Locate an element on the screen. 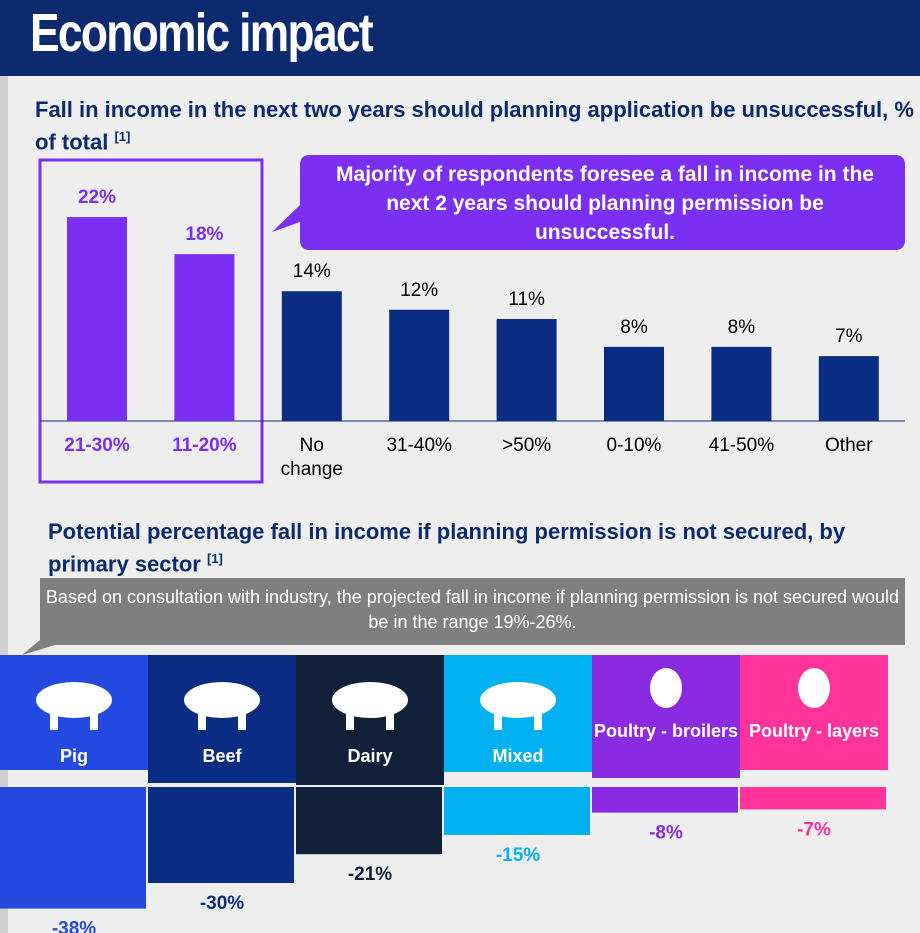 The image size is (920, 933). value-label: -38% is located at coordinates (74, 926).